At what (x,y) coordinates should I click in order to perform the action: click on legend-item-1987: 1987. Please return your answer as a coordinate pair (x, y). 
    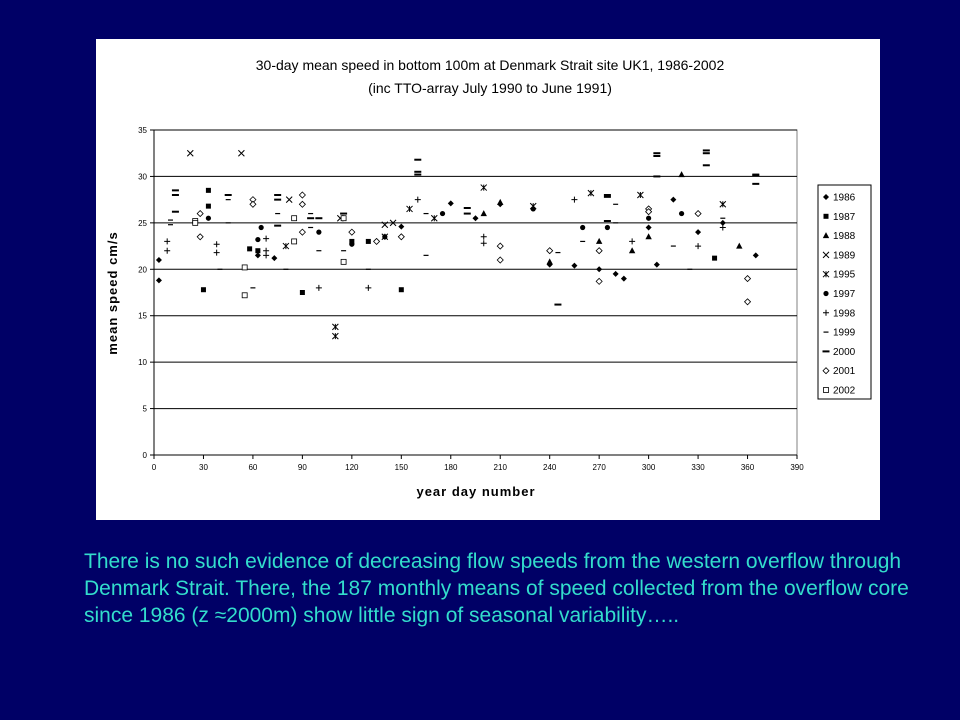
    Looking at the image, I should click on (839, 217).